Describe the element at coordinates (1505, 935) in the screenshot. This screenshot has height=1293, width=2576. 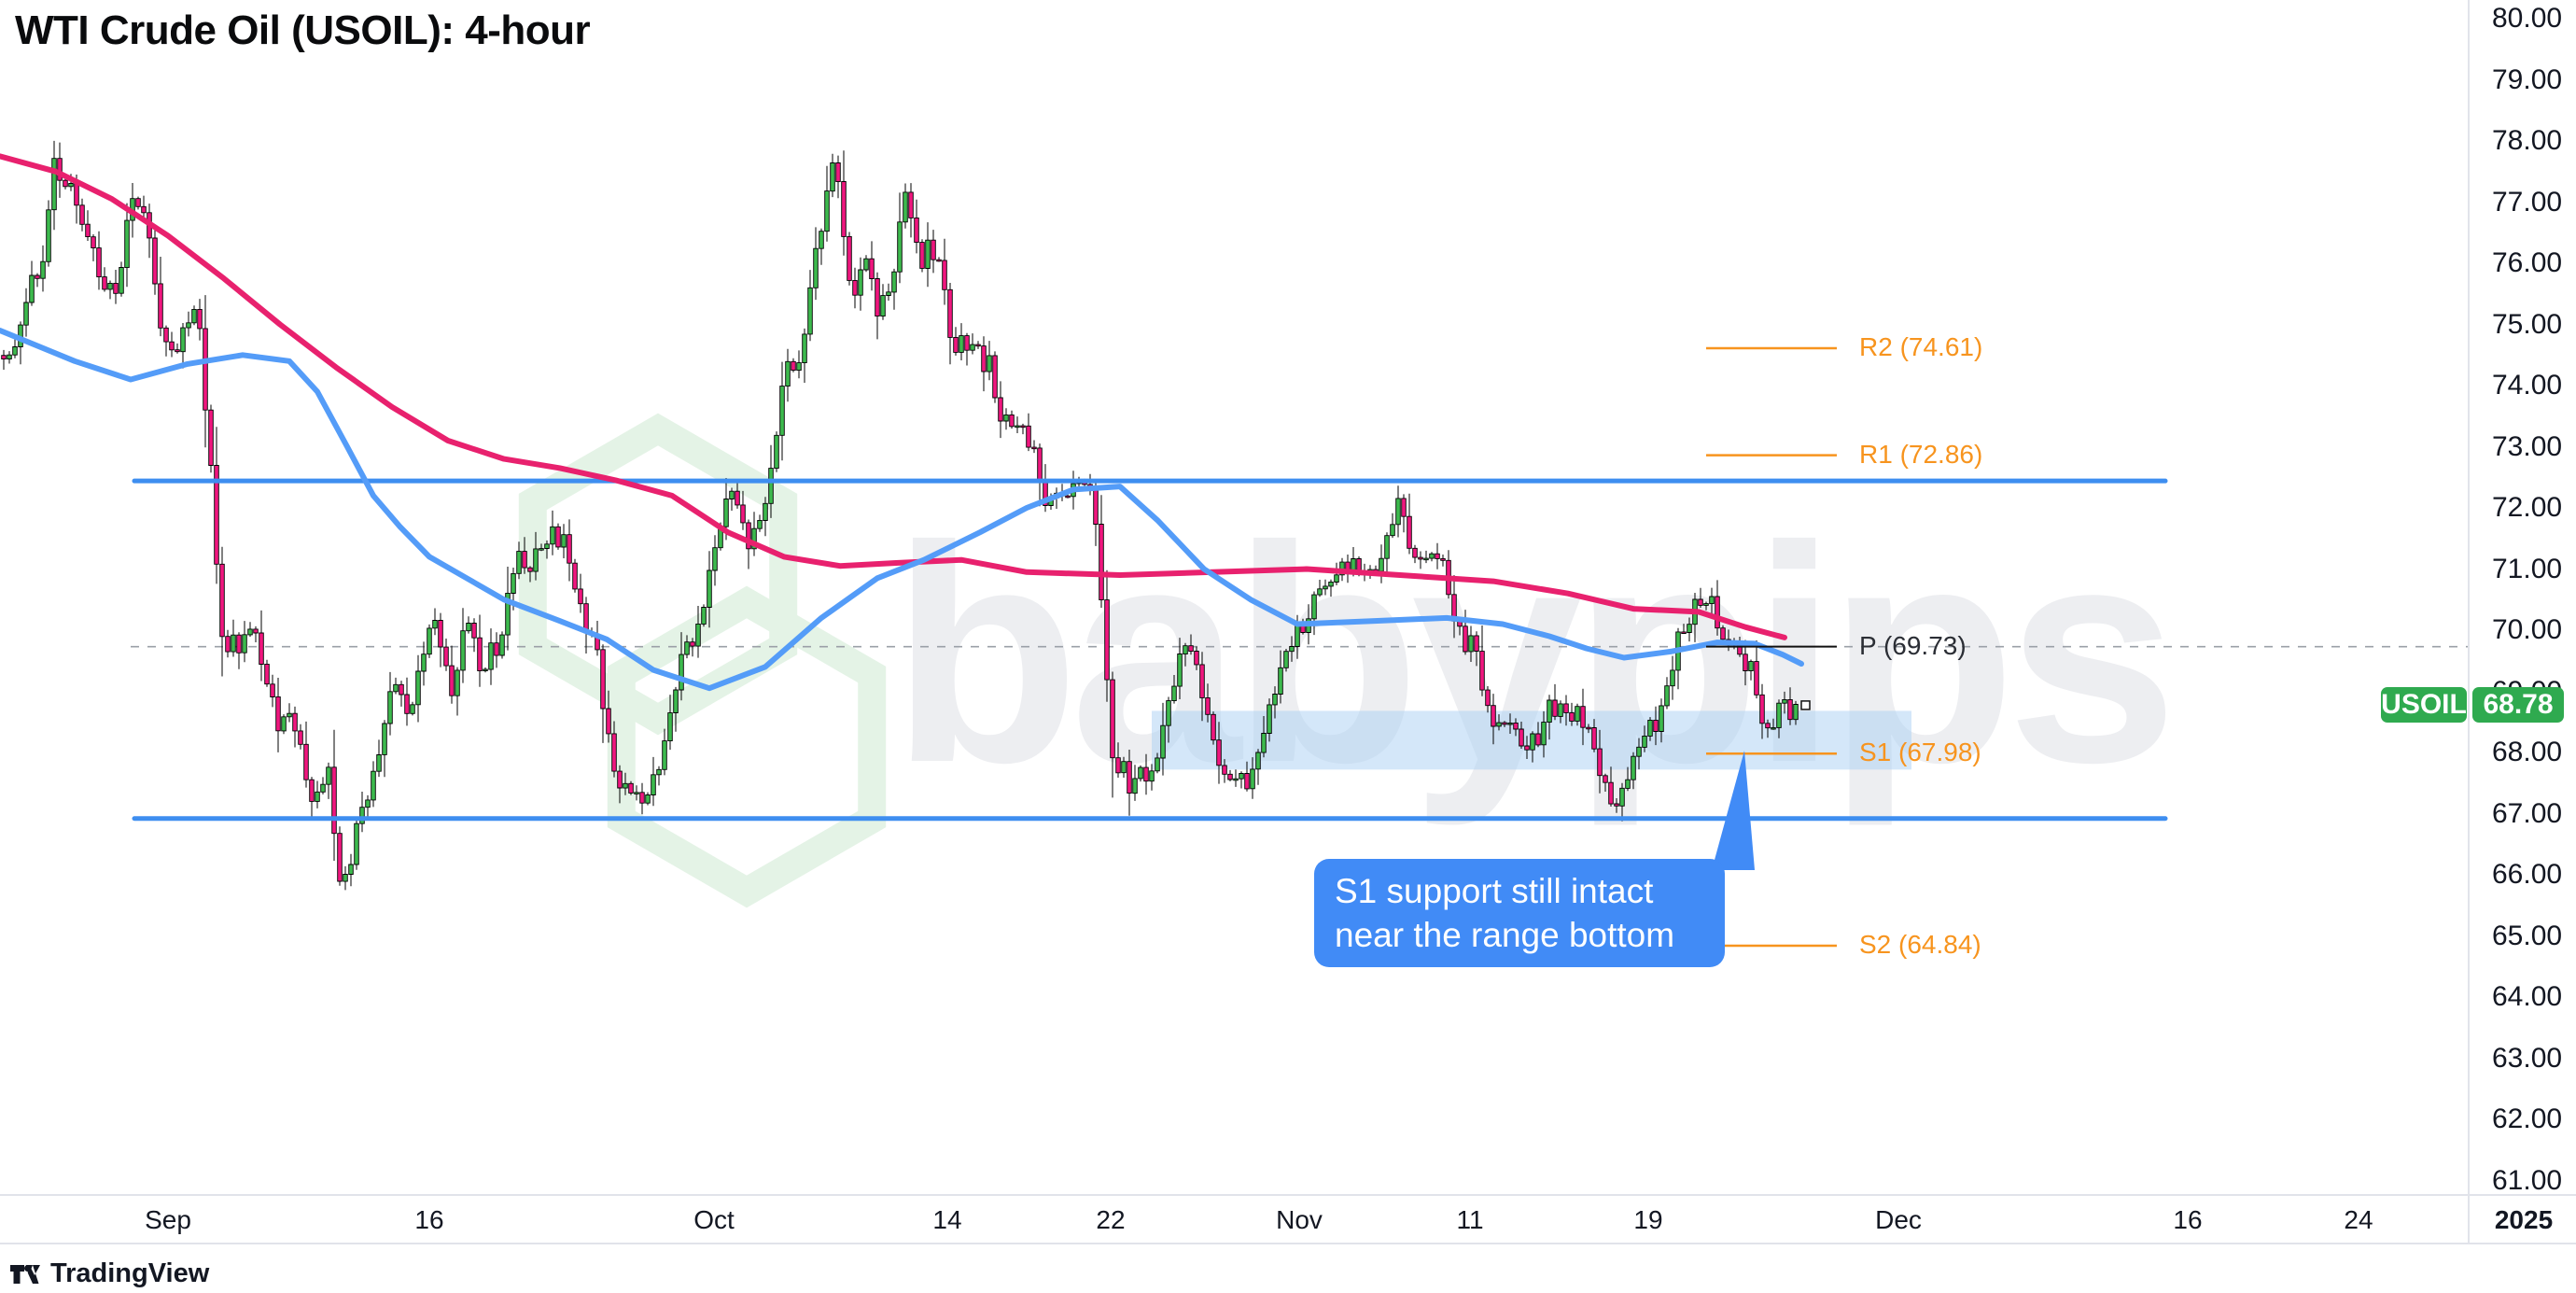
I see `callout-line2: near the range bottom` at that location.